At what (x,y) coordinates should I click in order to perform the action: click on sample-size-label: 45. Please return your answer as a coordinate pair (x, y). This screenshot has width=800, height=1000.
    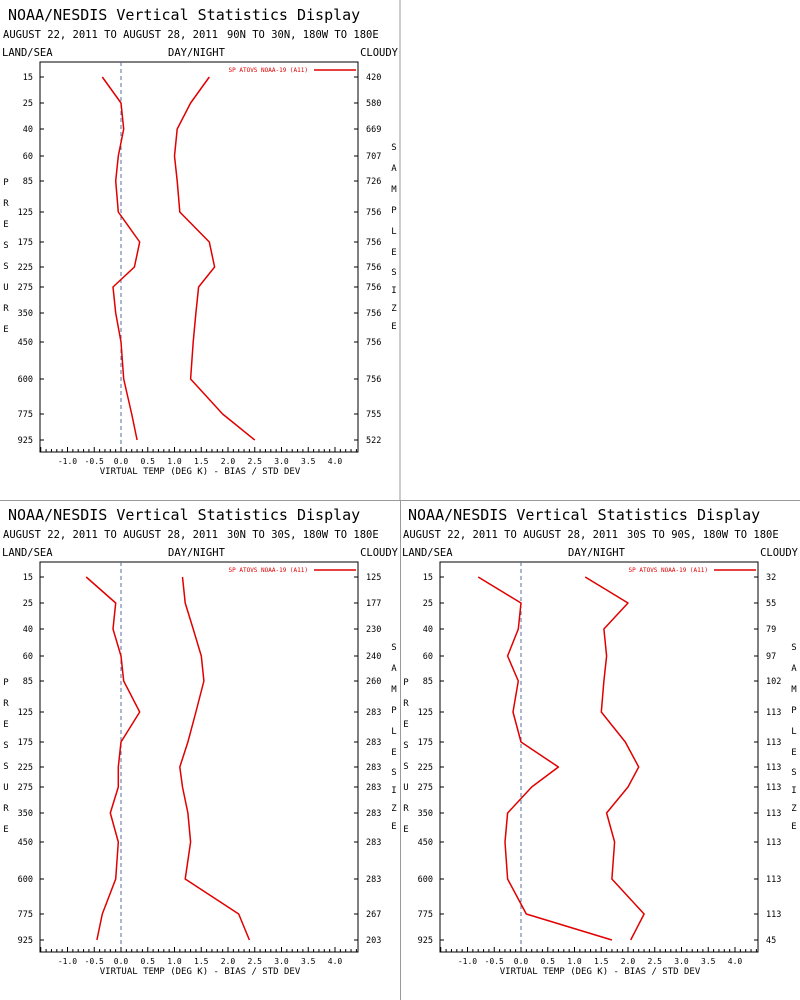
    Looking at the image, I should click on (771, 941).